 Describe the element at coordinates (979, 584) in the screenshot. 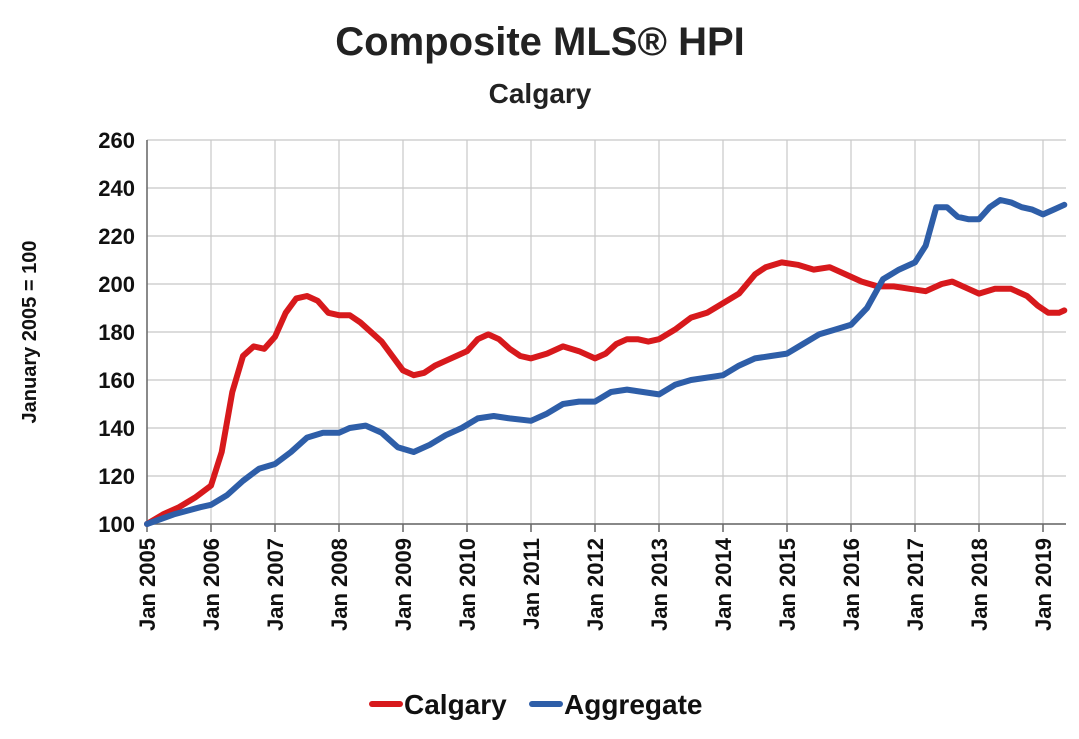

I see `x-tick-label: Jan 2018` at that location.